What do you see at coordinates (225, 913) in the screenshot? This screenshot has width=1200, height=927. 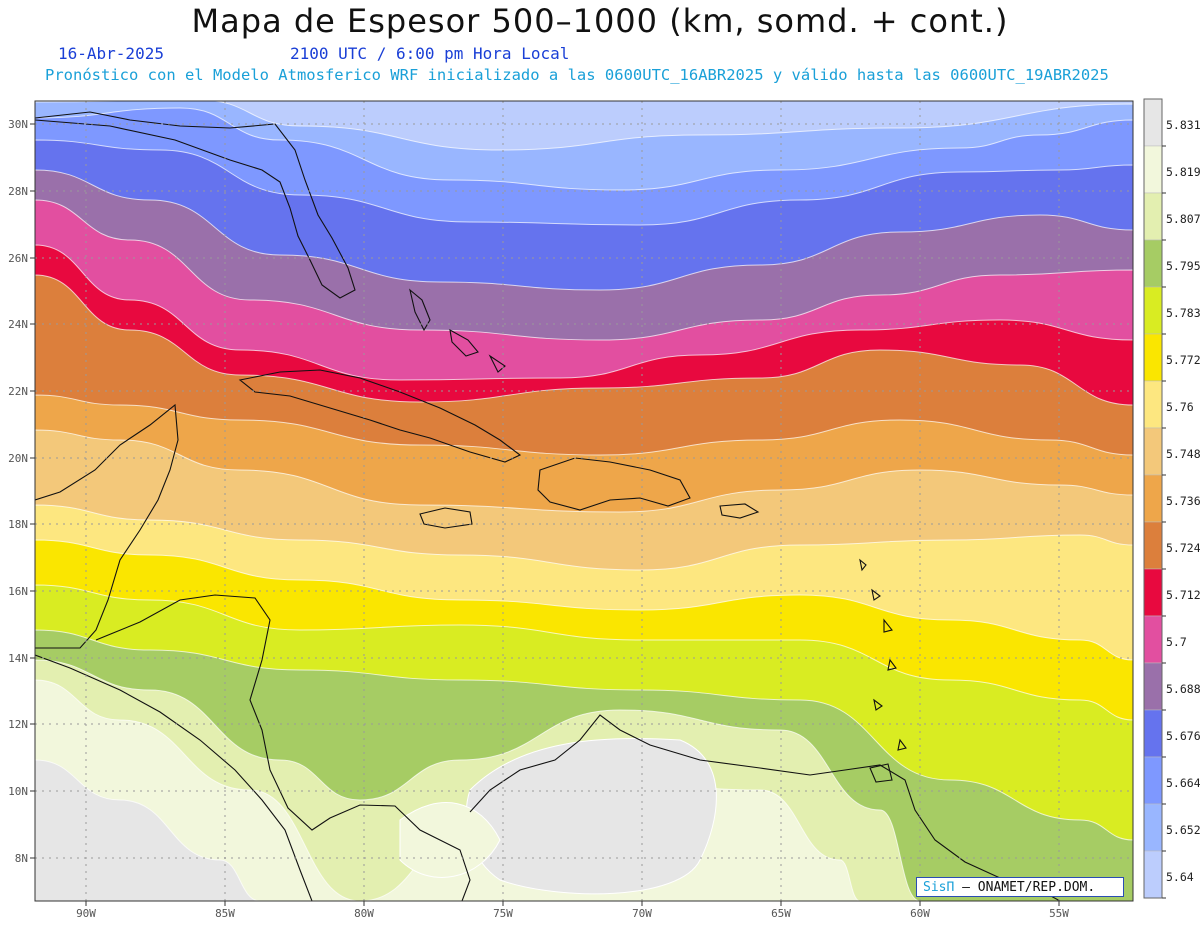 I see `lon-tick-label: 85W` at bounding box center [225, 913].